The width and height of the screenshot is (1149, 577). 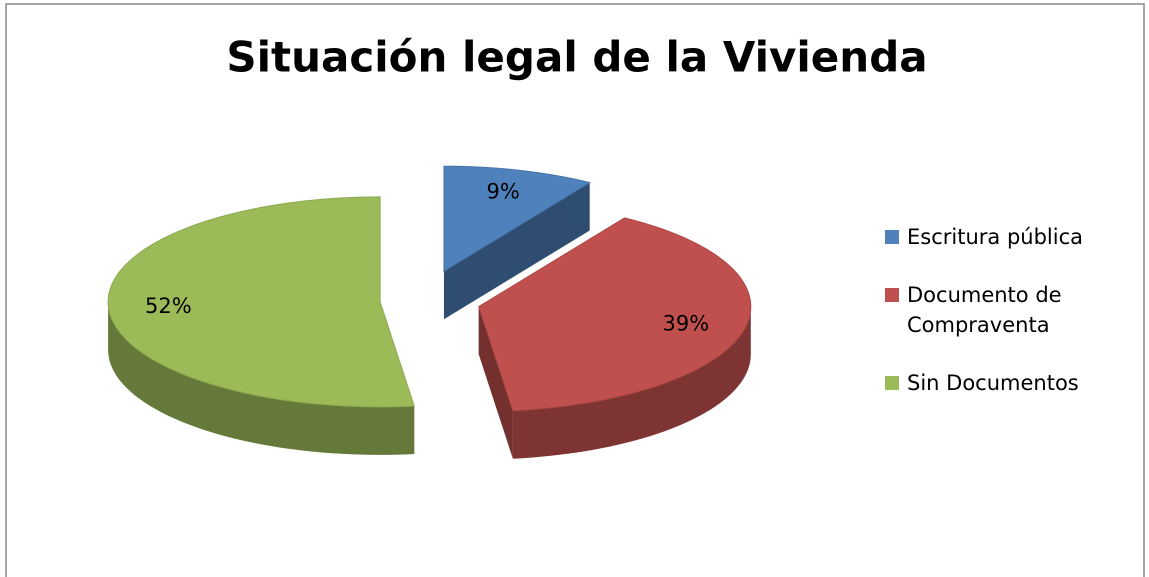 I want to click on legend-entry: Documento de Compraventa, so click(x=1005, y=310).